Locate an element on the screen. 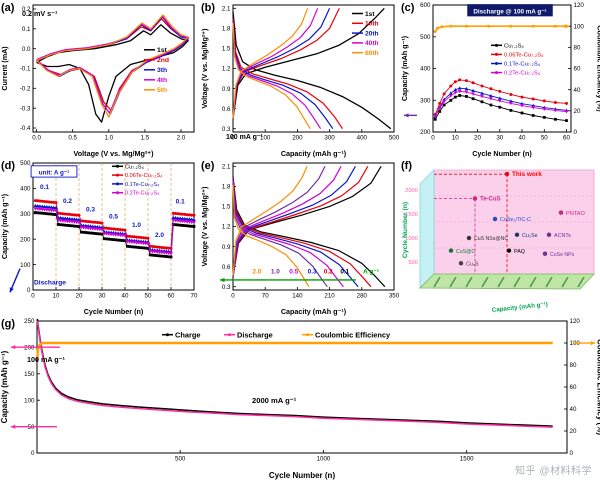 This screenshot has width=600, height=480. svg-text: 100 is located at coordinates (29, 400).